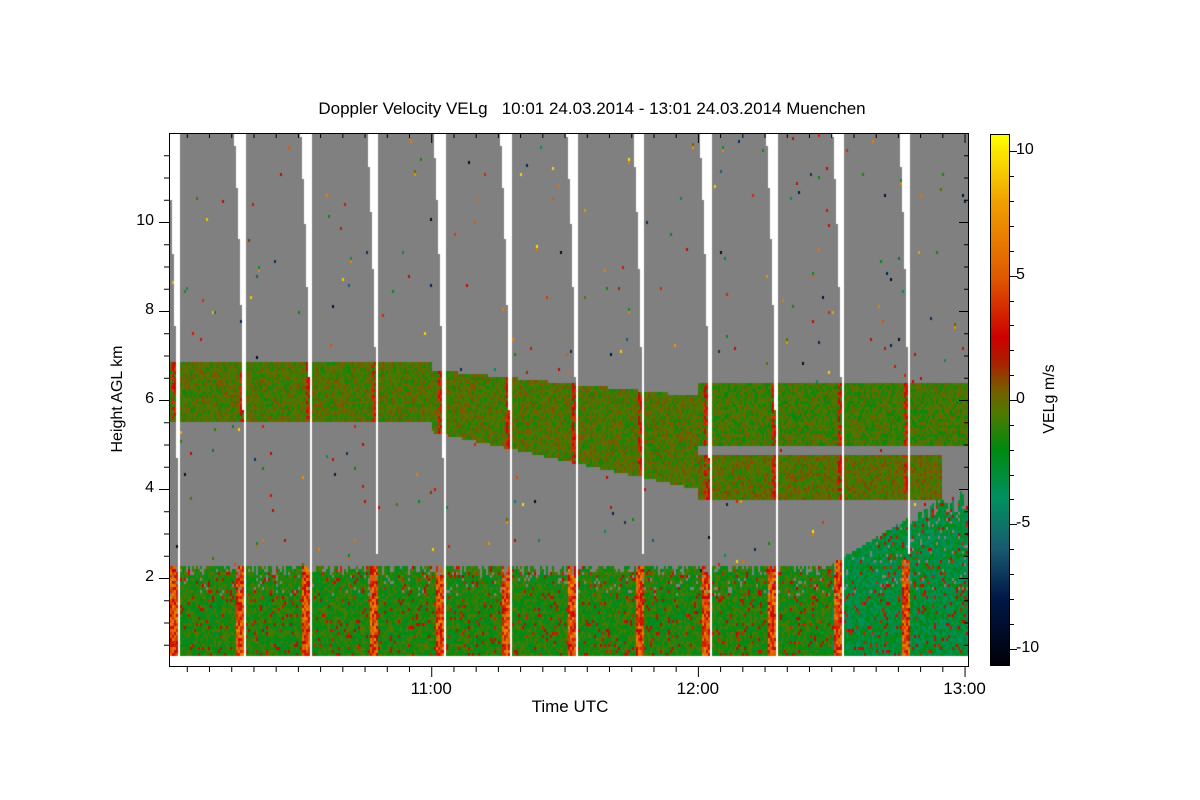  I want to click on colorbar-tick-label: 10, so click(1025, 150).